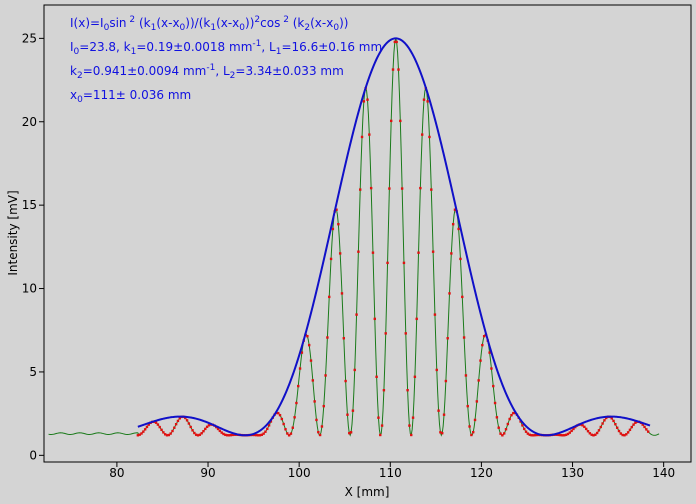 Image resolution: width=696 pixels, height=504 pixels. Describe the element at coordinates (13, 232) in the screenshot. I see `y-axis-title: Intensity [mV]` at that location.